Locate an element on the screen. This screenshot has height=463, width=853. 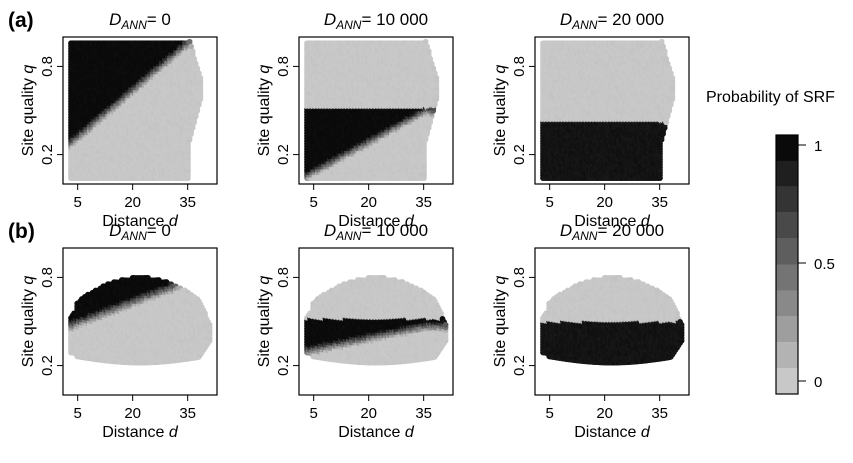
row-label: (a) is located at coordinates (21, 20).